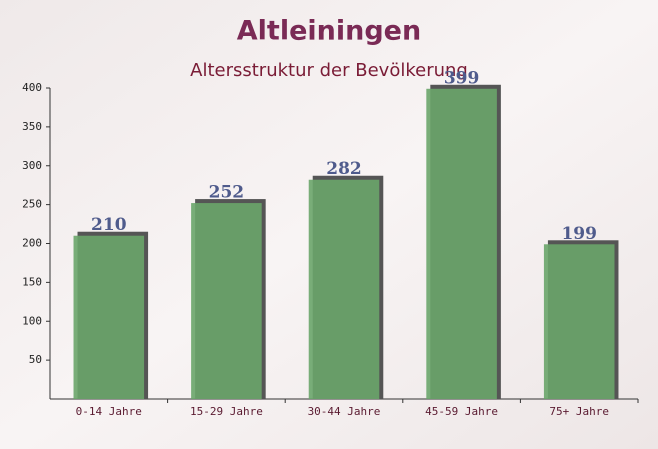  What do you see at coordinates (109, 411) in the screenshot?
I see `x-tick-label: 0-14 Jahre` at bounding box center [109, 411].